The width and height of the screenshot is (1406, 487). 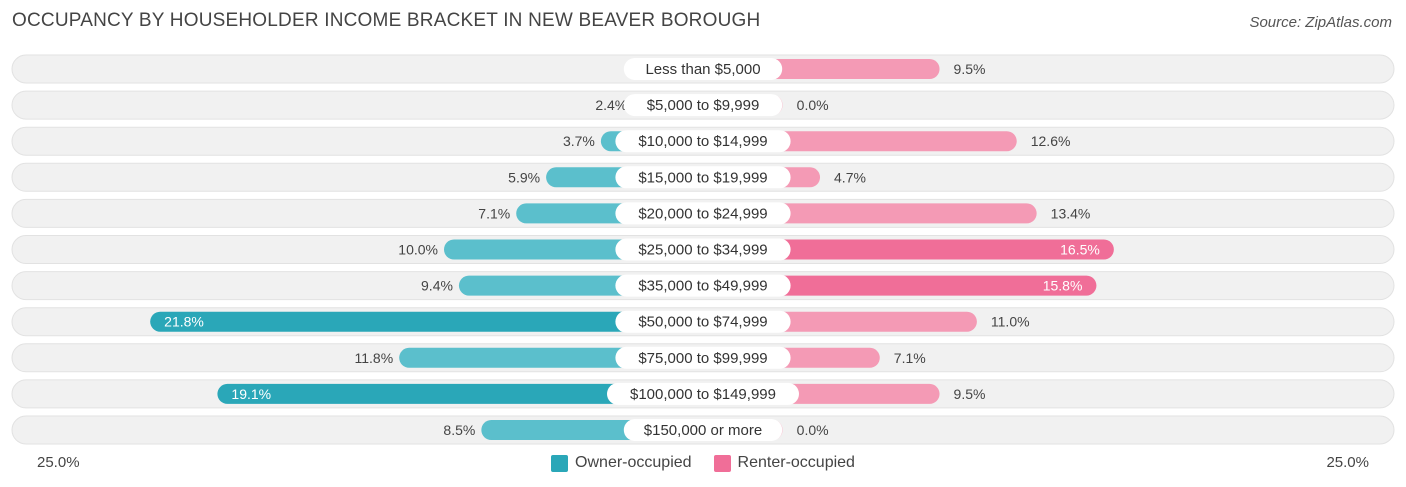 I want to click on chart-row: 19.1% 9.5% $100,000 to $149,999, so click(x=703, y=394).